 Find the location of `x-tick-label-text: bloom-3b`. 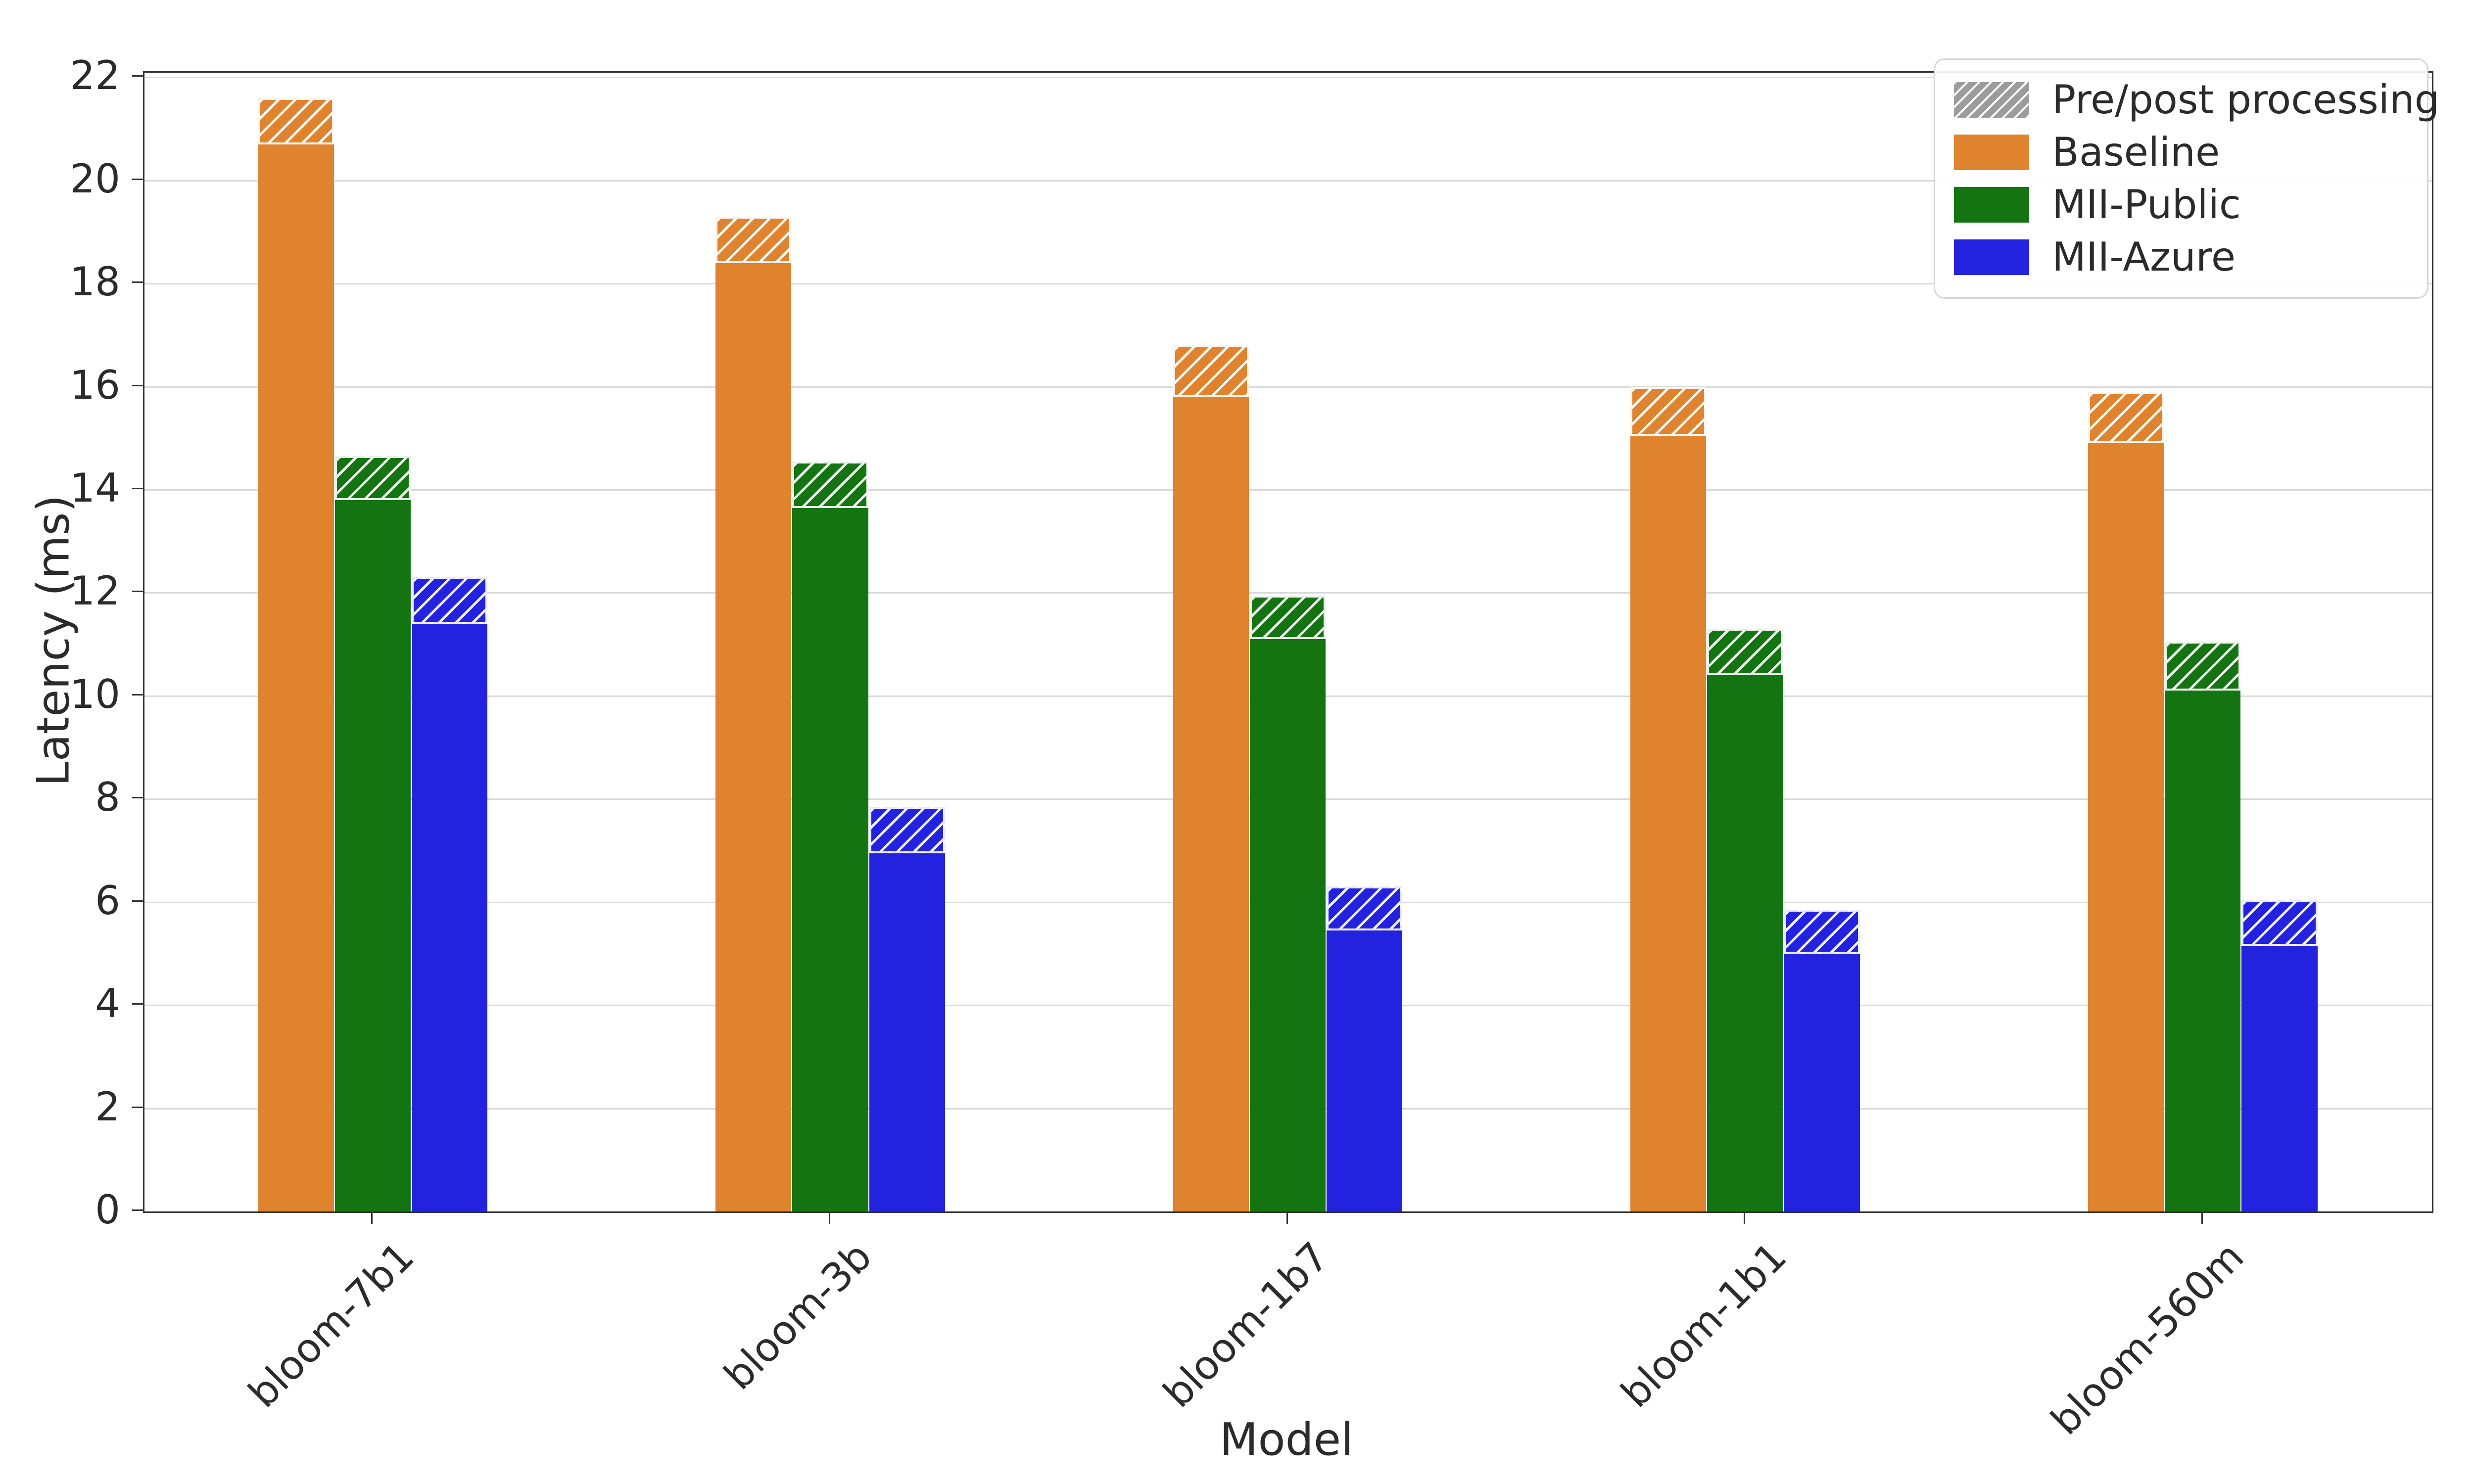

x-tick-label-text: bloom-3b is located at coordinates (797, 1316).